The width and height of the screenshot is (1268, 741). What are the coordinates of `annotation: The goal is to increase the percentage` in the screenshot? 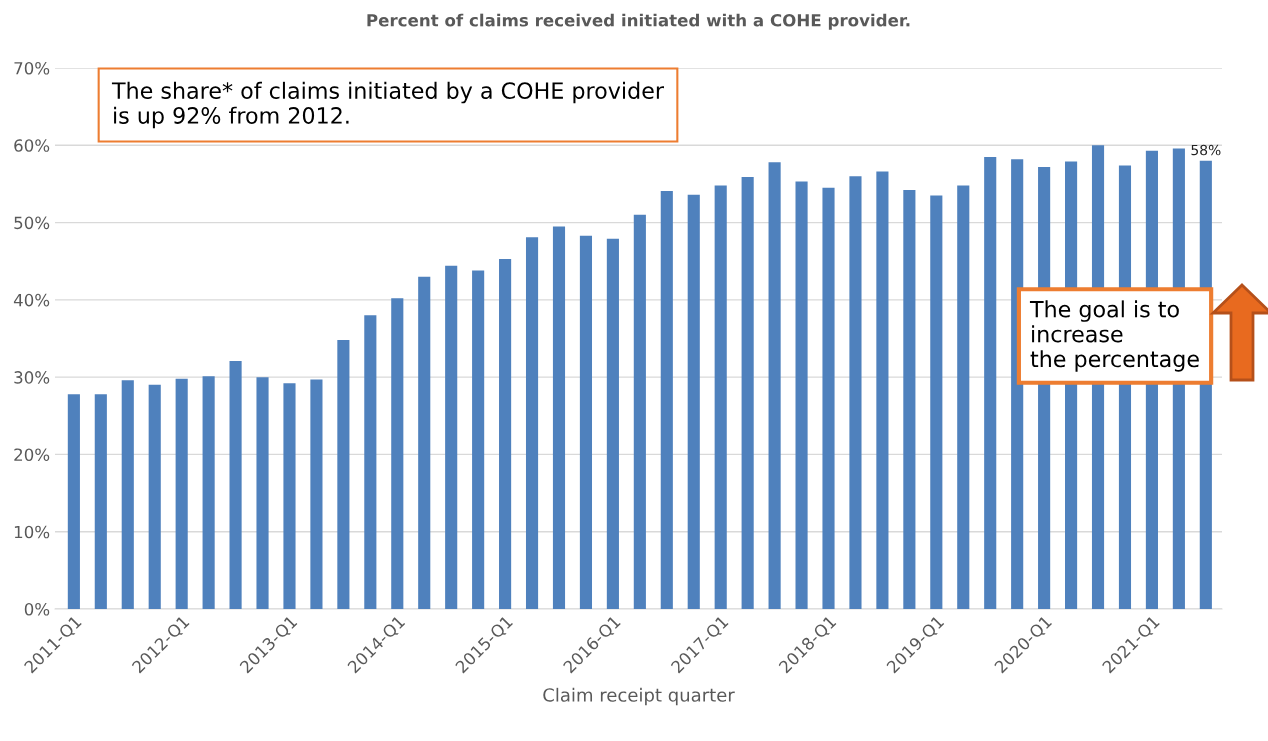 It's located at (1114, 336).